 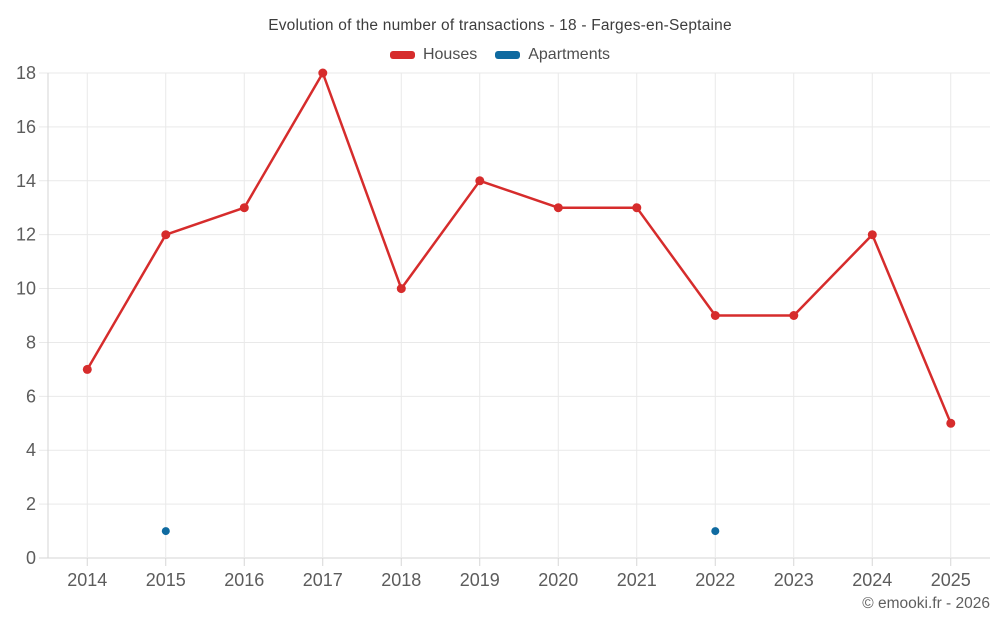 I want to click on houses-point-2024, so click(x=872, y=235).